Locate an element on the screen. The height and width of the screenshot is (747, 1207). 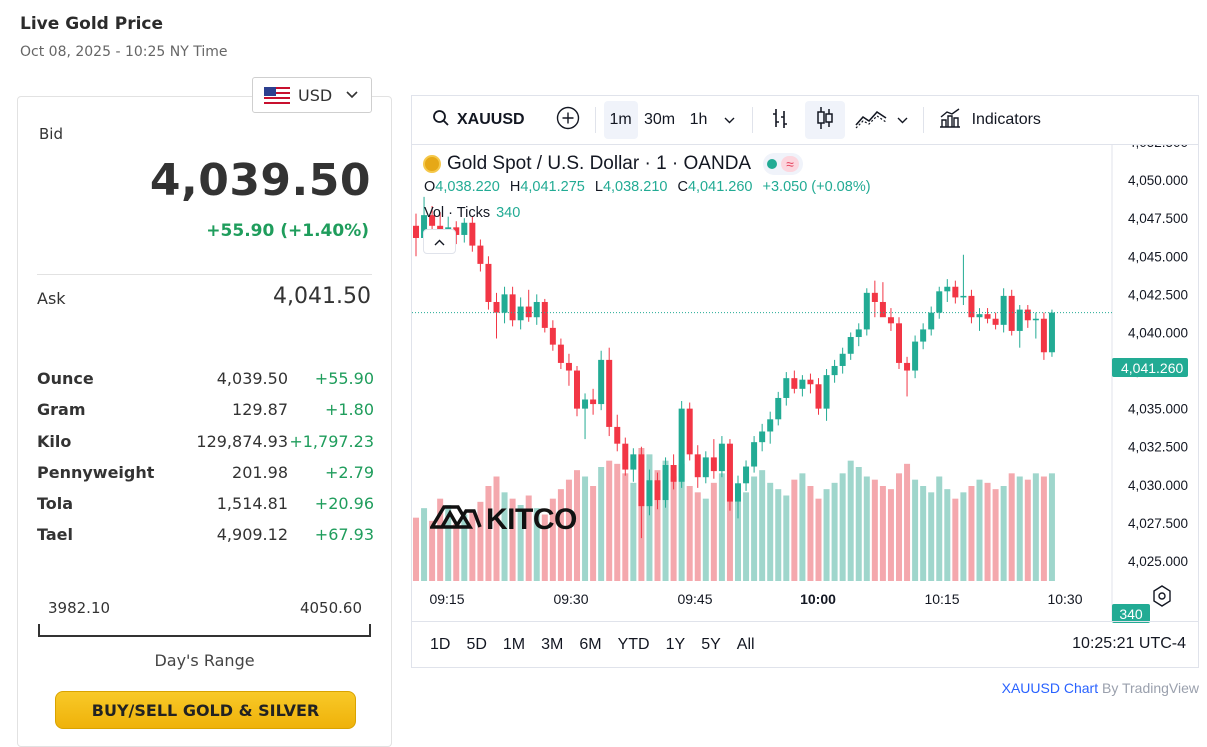
interval-dropdown is located at coordinates (730, 120).